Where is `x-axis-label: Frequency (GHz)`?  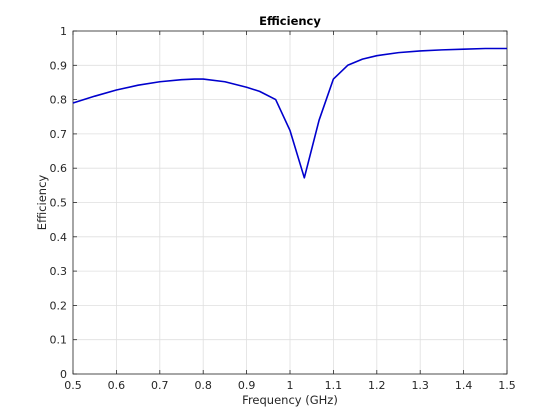
x-axis-label: Frequency (GHz) is located at coordinates (290, 400).